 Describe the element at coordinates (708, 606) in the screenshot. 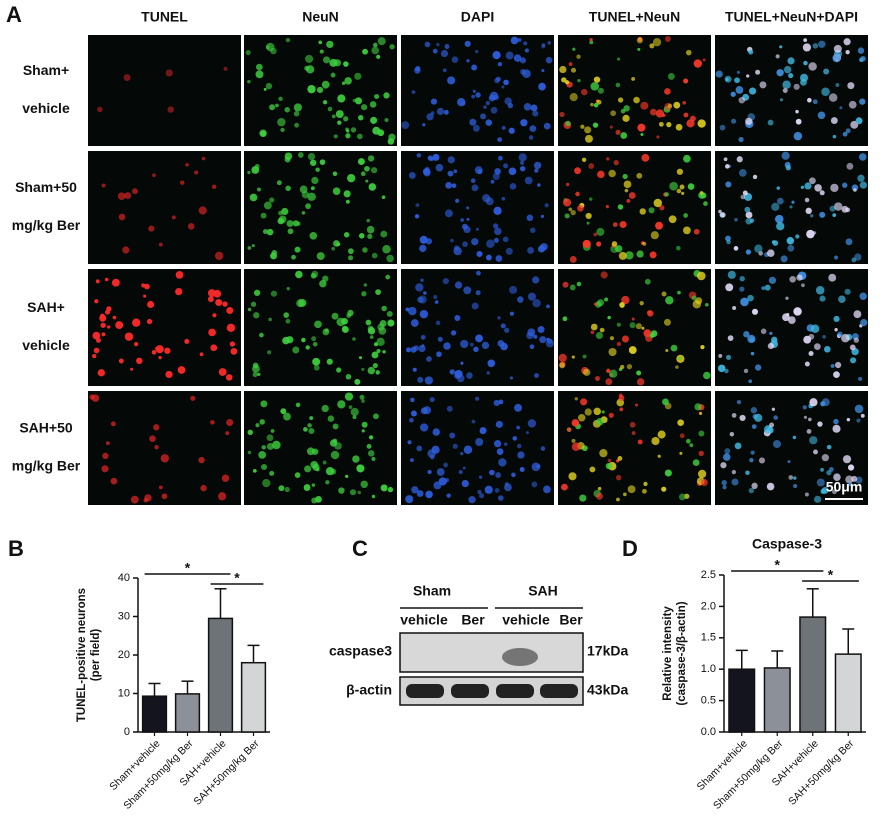

I see `y-tick-label: 2.0` at that location.